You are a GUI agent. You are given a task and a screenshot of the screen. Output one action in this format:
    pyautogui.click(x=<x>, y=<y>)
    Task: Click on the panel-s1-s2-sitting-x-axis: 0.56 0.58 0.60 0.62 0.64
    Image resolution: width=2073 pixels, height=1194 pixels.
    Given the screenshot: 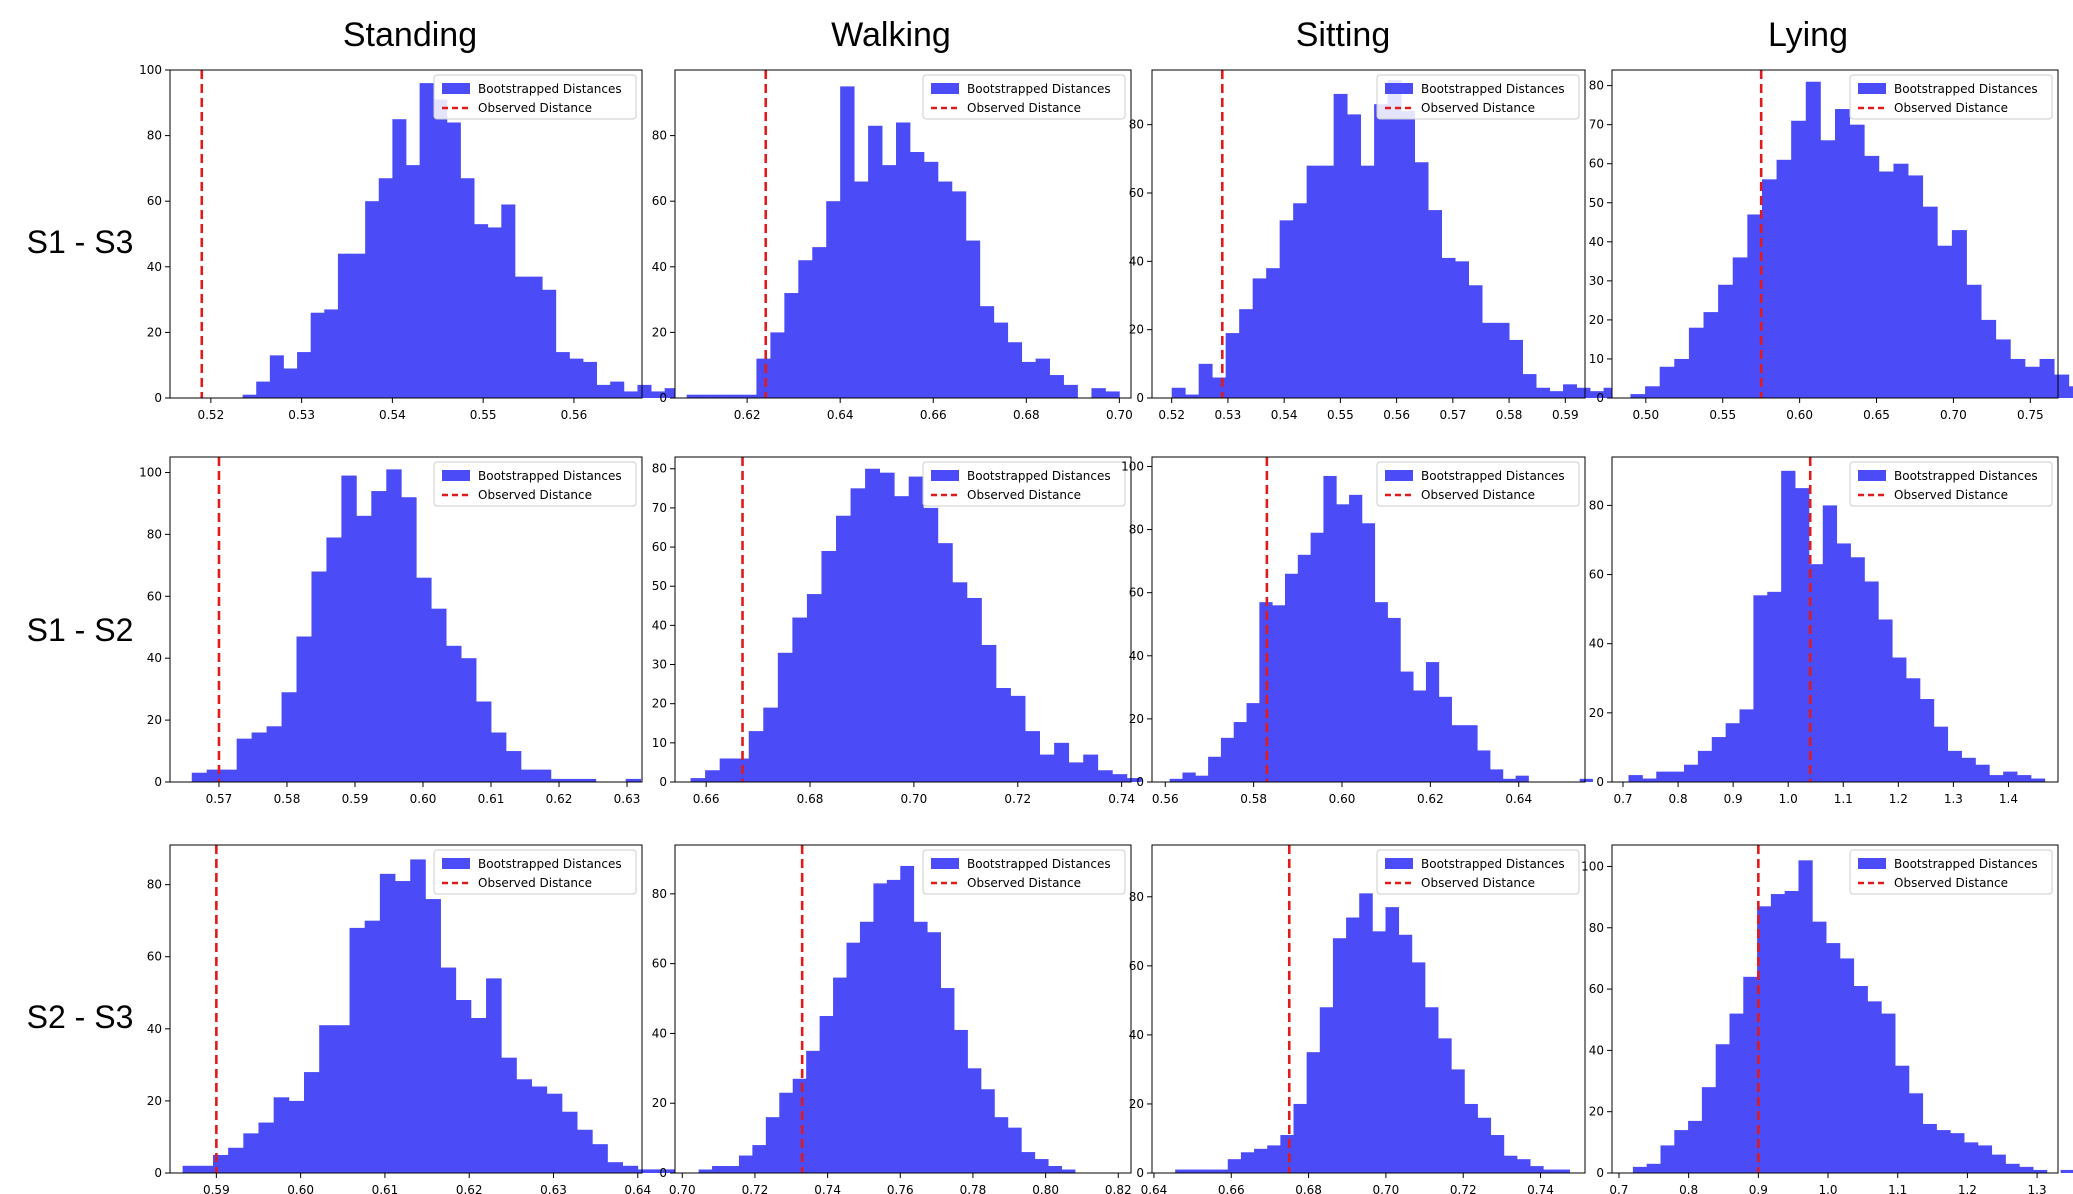 What is the action you would take?
    pyautogui.click(x=1342, y=794)
    